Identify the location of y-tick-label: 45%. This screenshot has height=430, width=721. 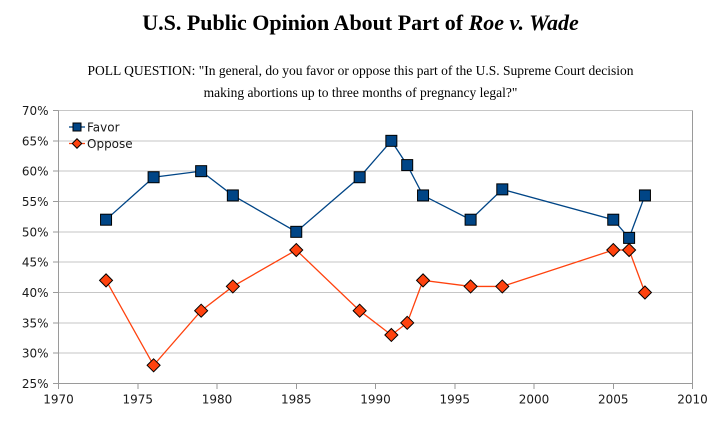
(35, 263).